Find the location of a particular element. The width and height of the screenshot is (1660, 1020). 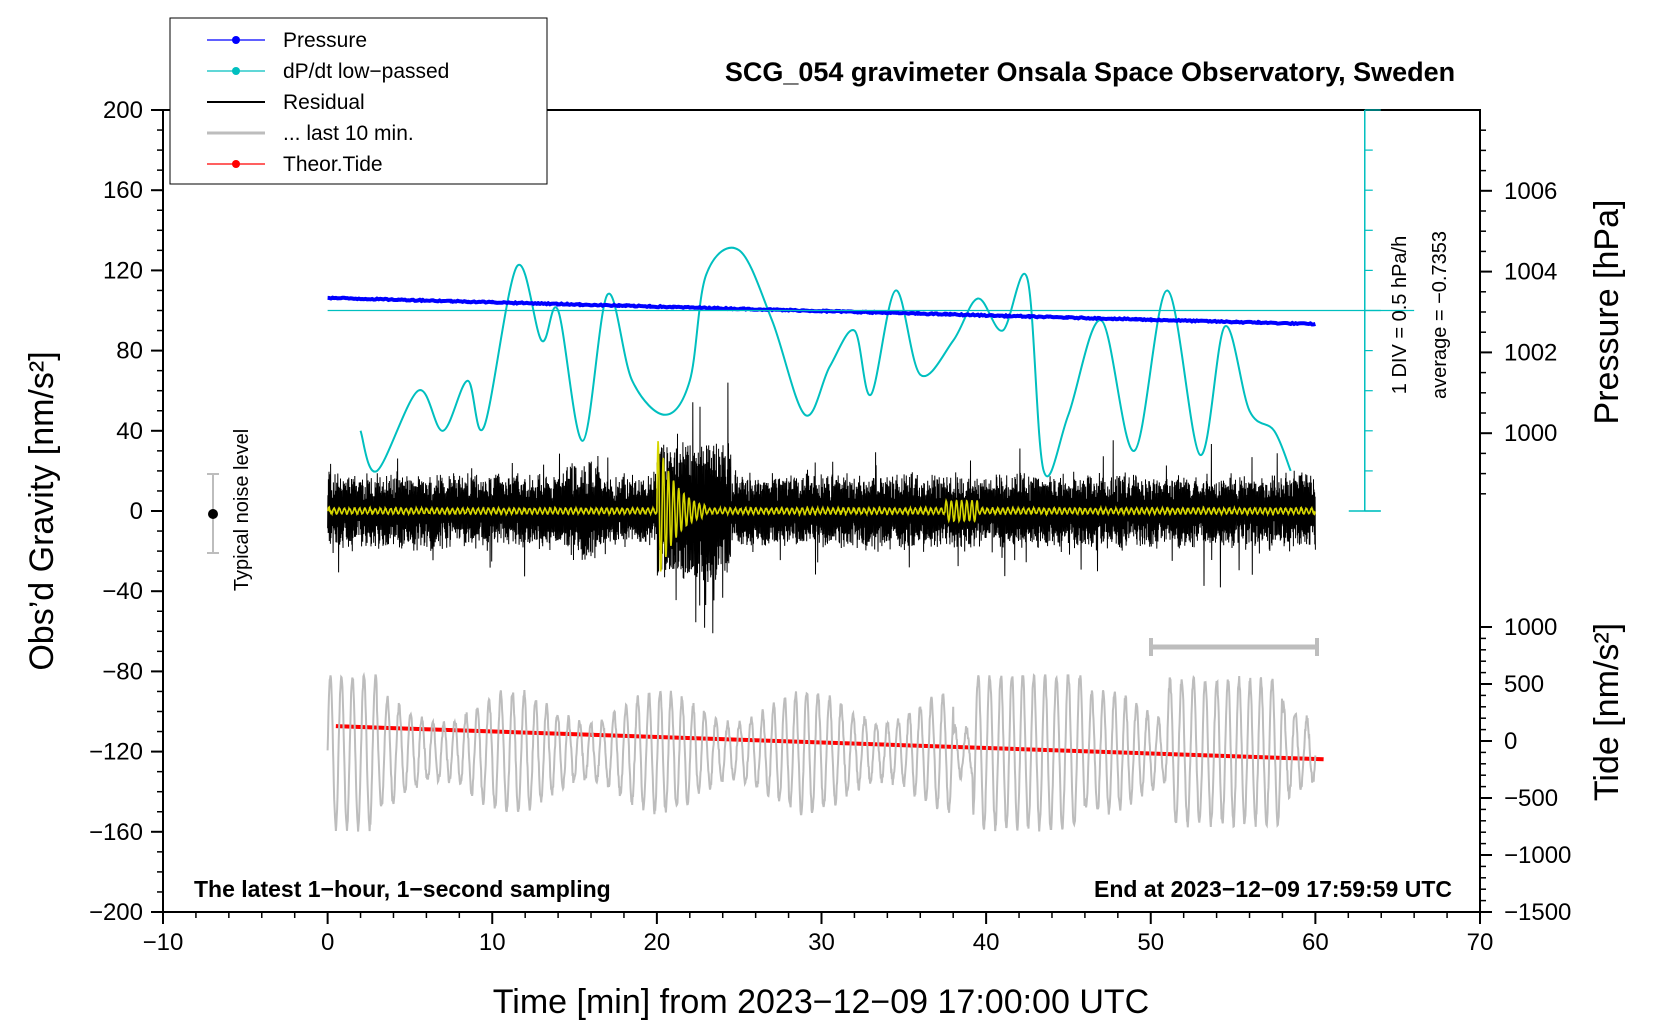

scale-bar is located at coordinates (1234, 647).